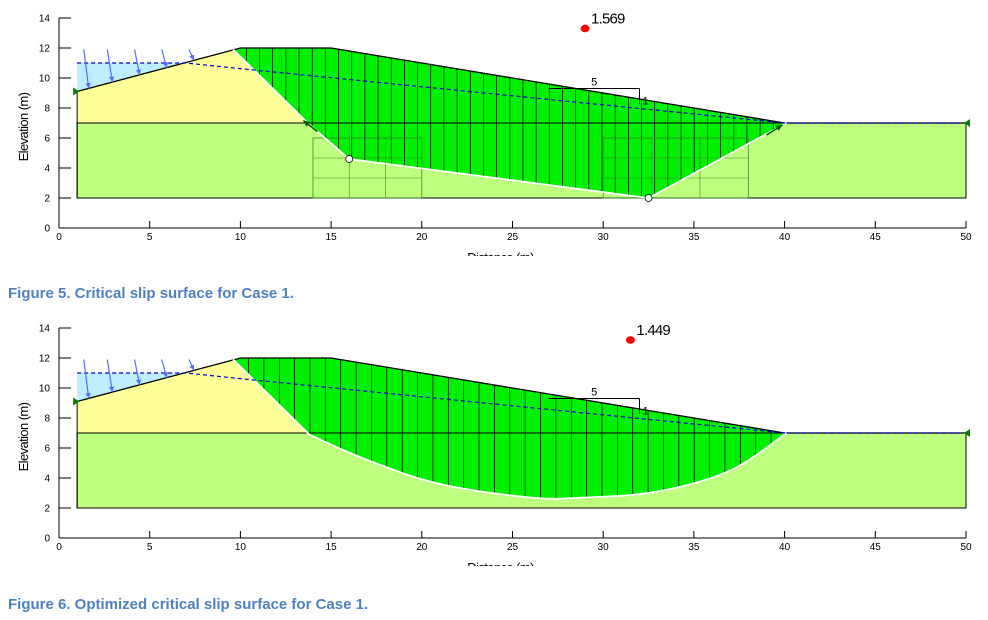  Describe the element at coordinates (608, 19) in the screenshot. I see `factor-of-safety-label: 1.569` at that location.